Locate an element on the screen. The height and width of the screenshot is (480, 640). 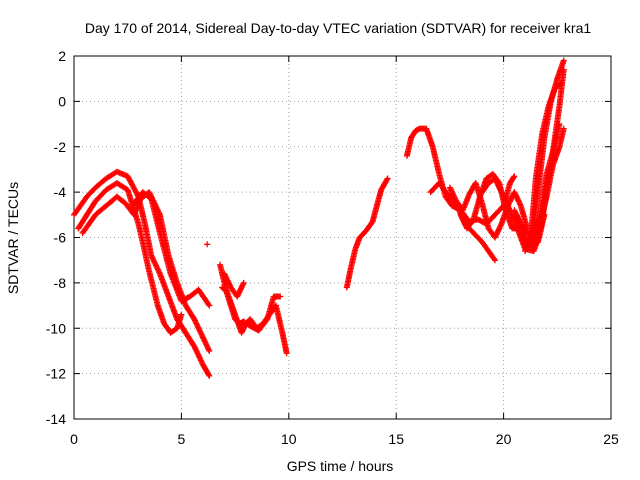
series-trace-q is located at coordinates (548, 185).